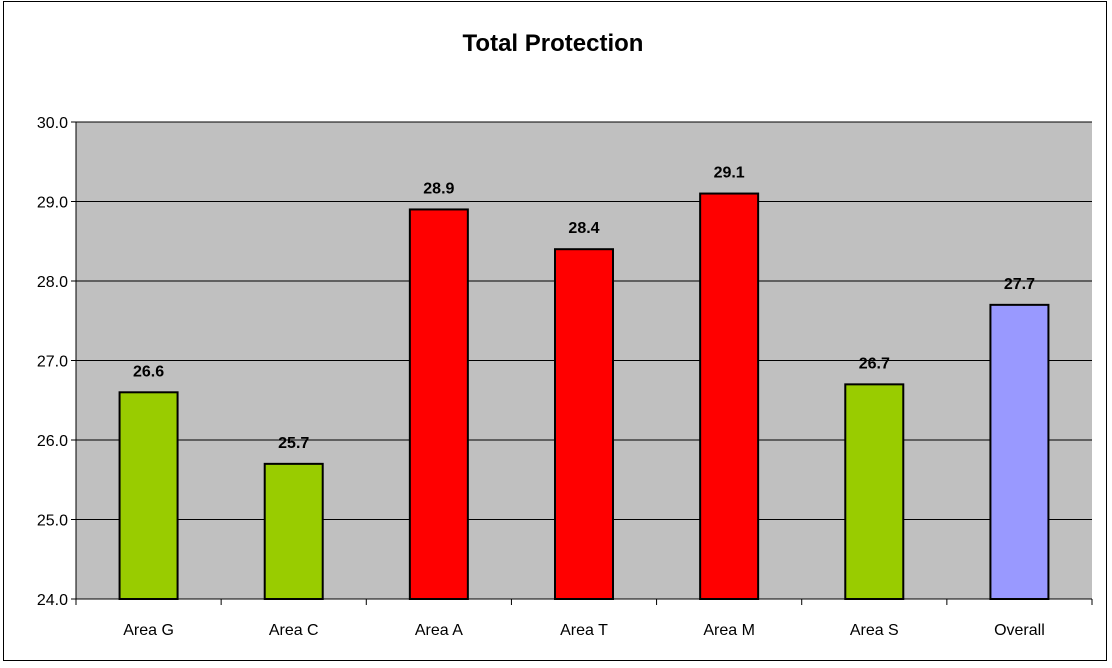 This screenshot has width=1112, height=668. What do you see at coordinates (293, 443) in the screenshot?
I see `data-label: 25.7` at bounding box center [293, 443].